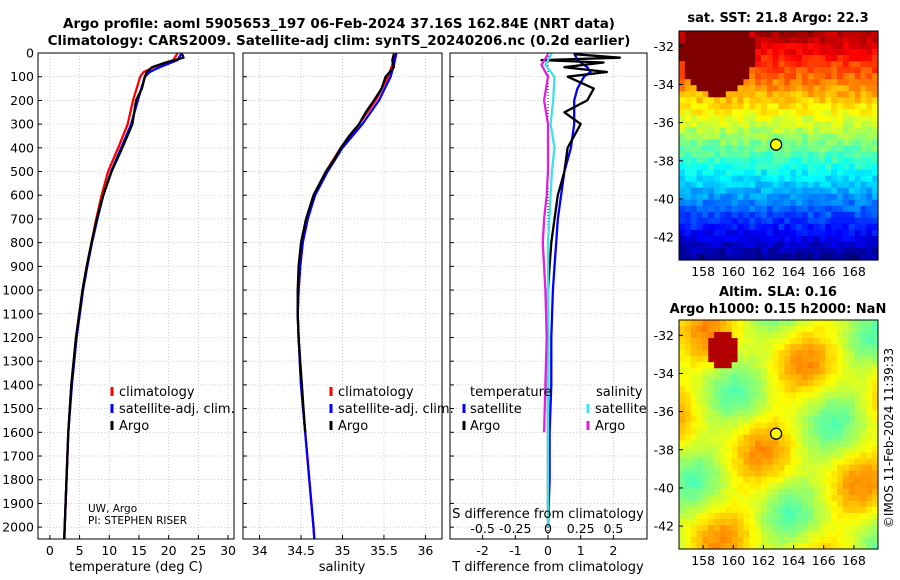 The height and width of the screenshot is (580, 900). Describe the element at coordinates (664, 122) in the screenshot. I see `map-y-tick-label: -36` at that location.